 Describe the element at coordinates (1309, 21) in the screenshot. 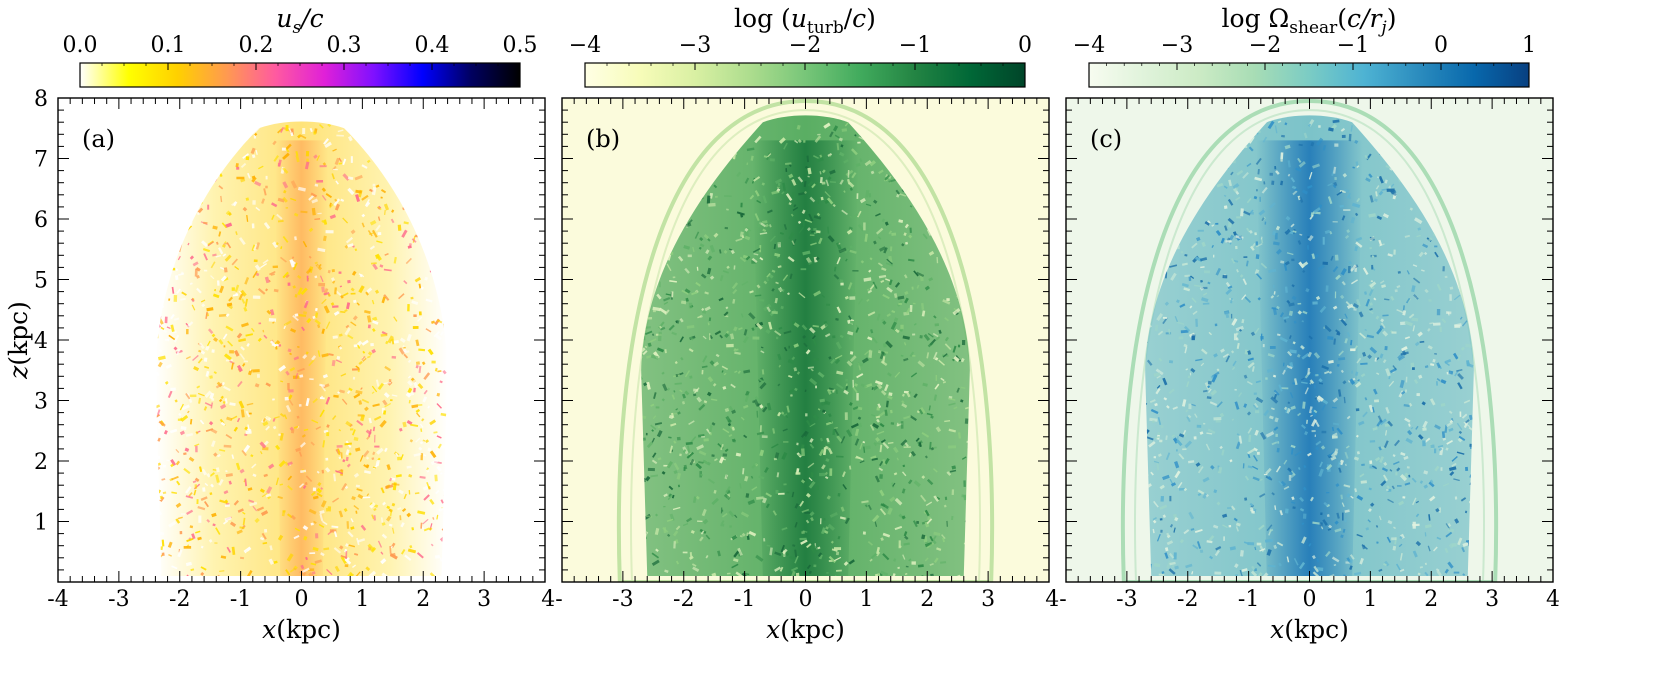

I see `colorbar-title: log Ωshear(c/rj)` at that location.